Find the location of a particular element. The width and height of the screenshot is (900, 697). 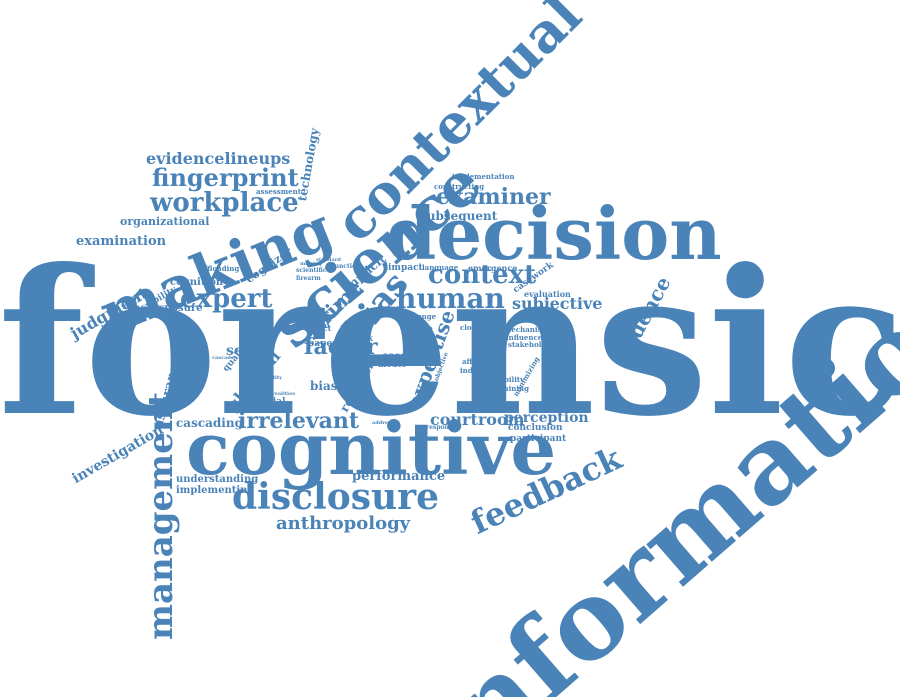

word-decision: decision is located at coordinates (554, 233).